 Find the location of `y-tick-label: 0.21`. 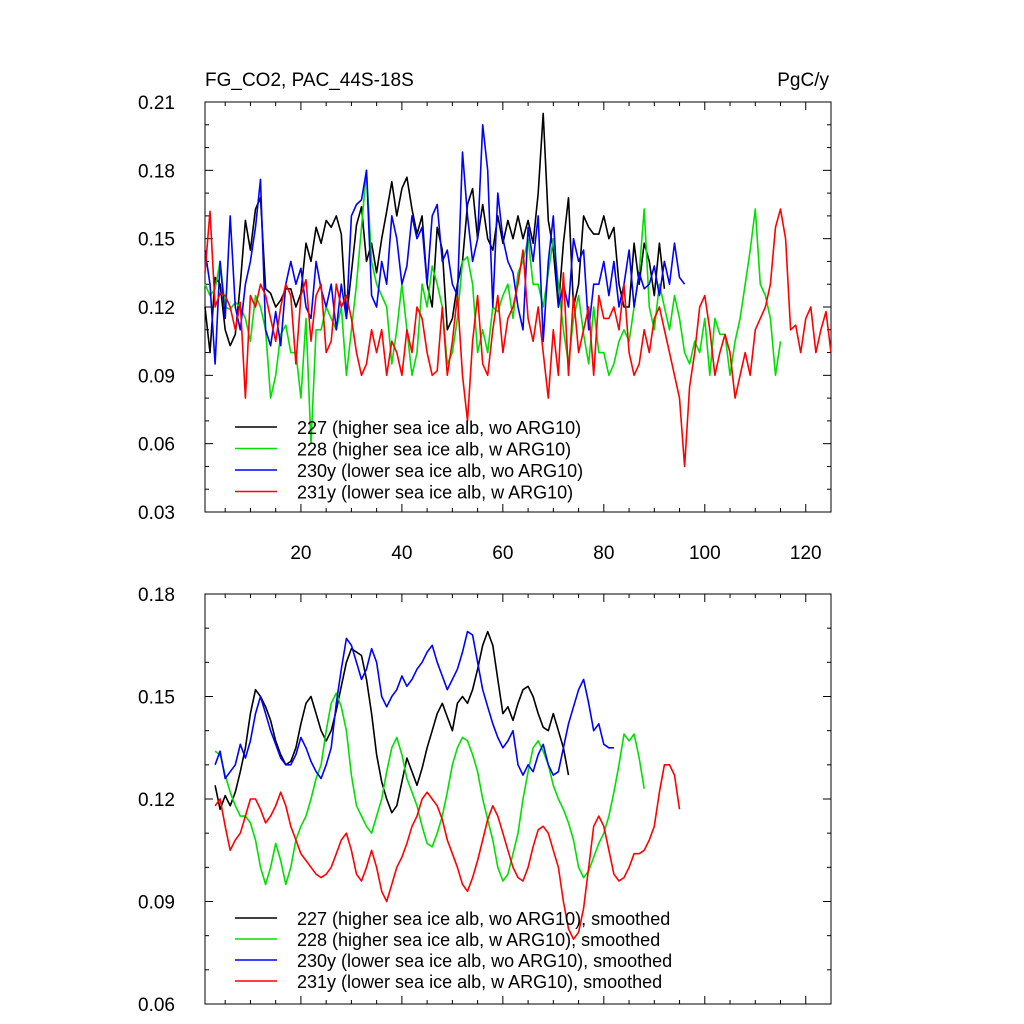

y-tick-label: 0.21 is located at coordinates (156, 103).